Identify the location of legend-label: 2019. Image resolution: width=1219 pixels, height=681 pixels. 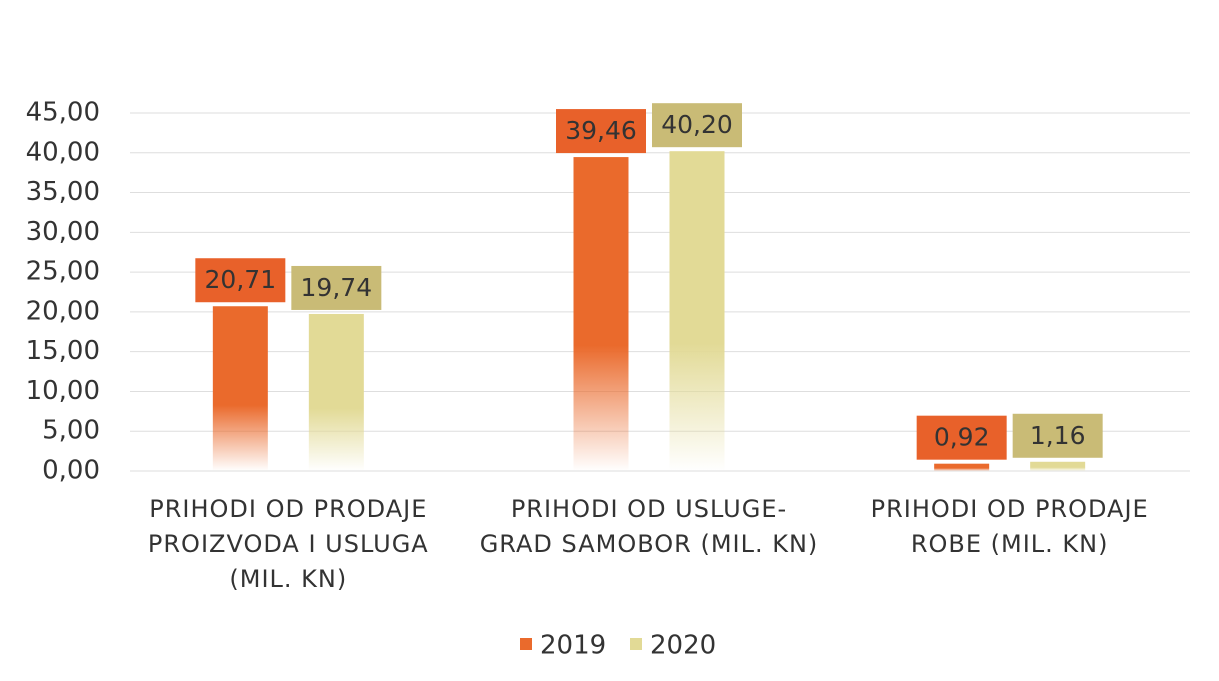
(573, 646).